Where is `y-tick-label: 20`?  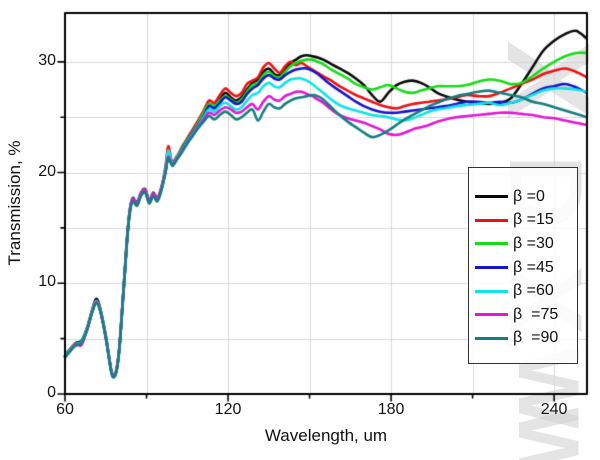
y-tick-label: 20 is located at coordinates (47, 171).